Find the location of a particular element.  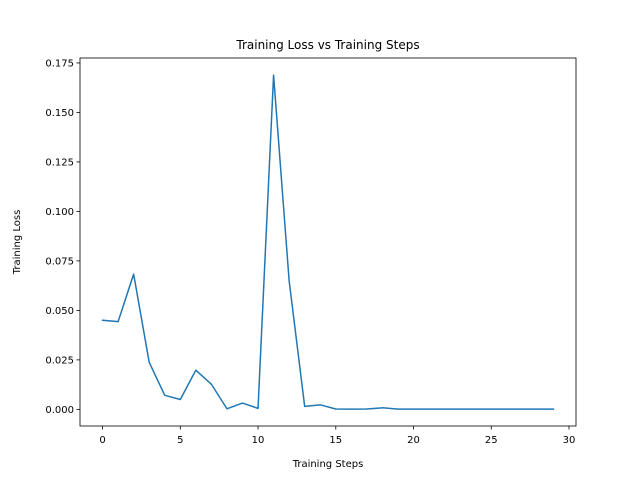

x-tick-label: 0 is located at coordinates (102, 440).